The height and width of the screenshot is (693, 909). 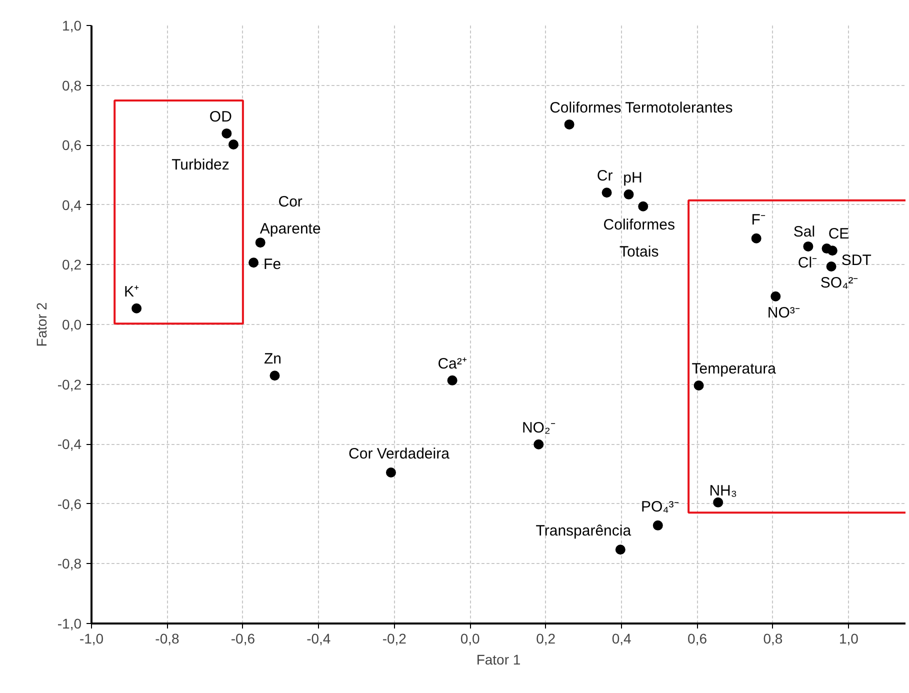 What do you see at coordinates (584, 531) in the screenshot?
I see `annotation: Transparência` at bounding box center [584, 531].